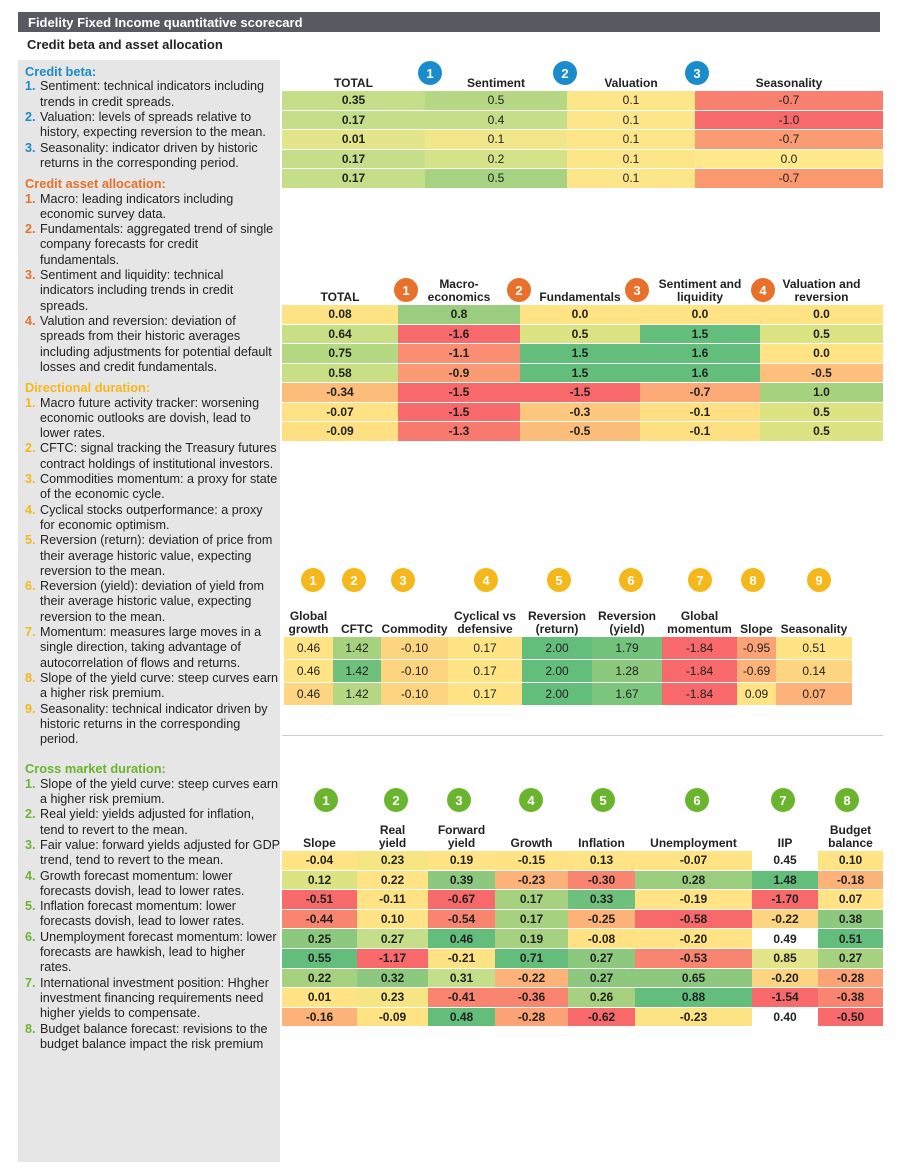 The height and width of the screenshot is (1176, 900). I want to click on table-cell: 0.35, so click(353, 101).